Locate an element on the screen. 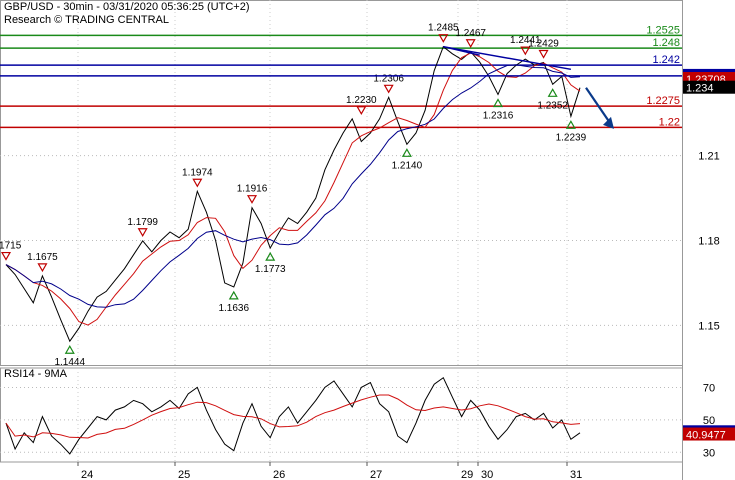 The image size is (735, 480). swing-low-label: 1.1636 is located at coordinates (233, 308).